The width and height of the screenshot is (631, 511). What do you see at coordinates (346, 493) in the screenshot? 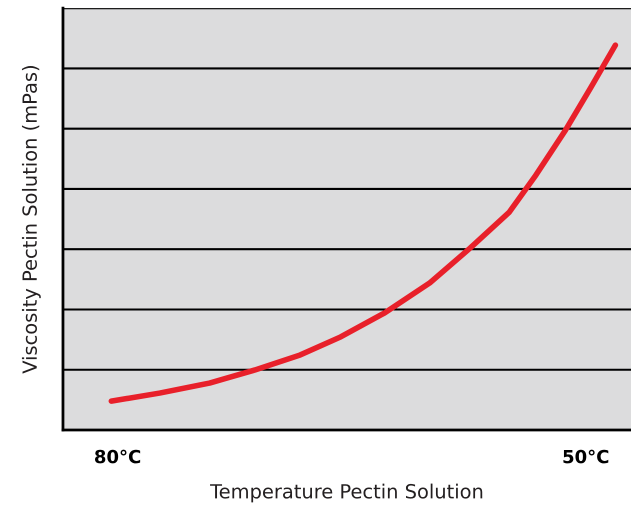
I see `x-axis-title: Temperature Pectin Solution` at bounding box center [346, 493].